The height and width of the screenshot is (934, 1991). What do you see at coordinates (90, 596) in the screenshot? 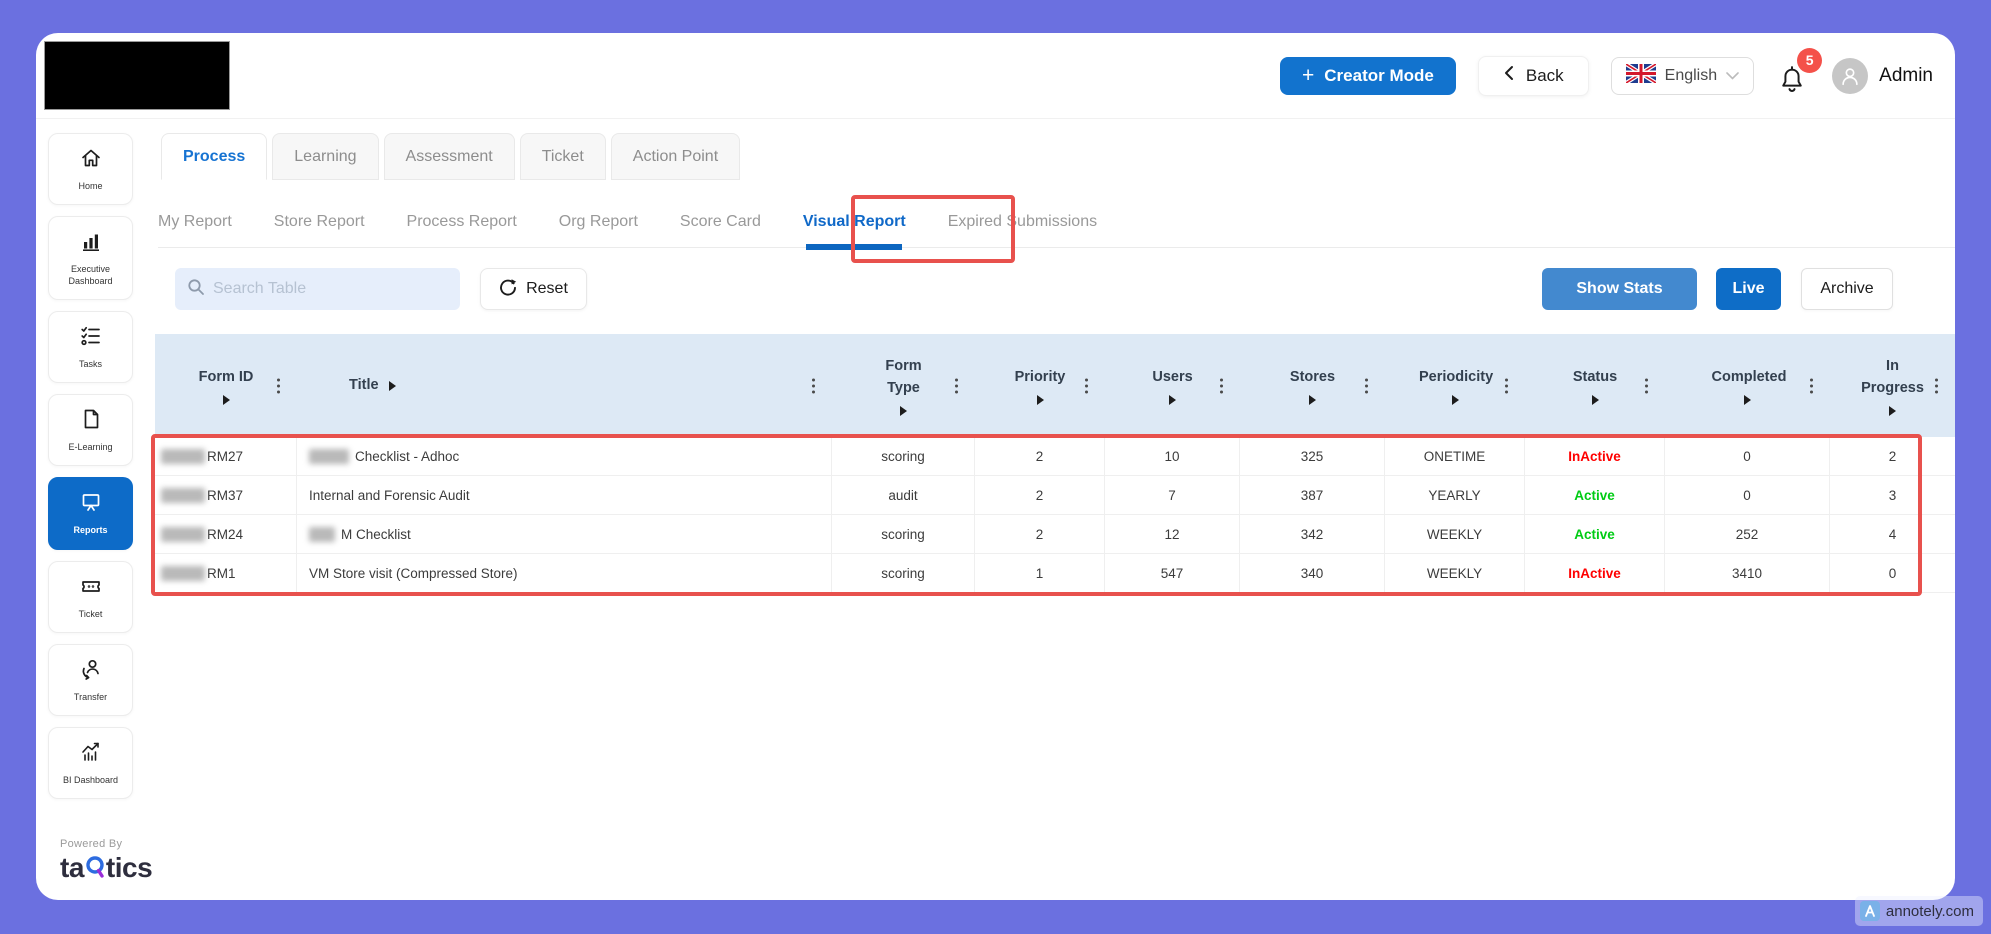
I see `sidebar-item-ticket: Ticket` at bounding box center [90, 596].